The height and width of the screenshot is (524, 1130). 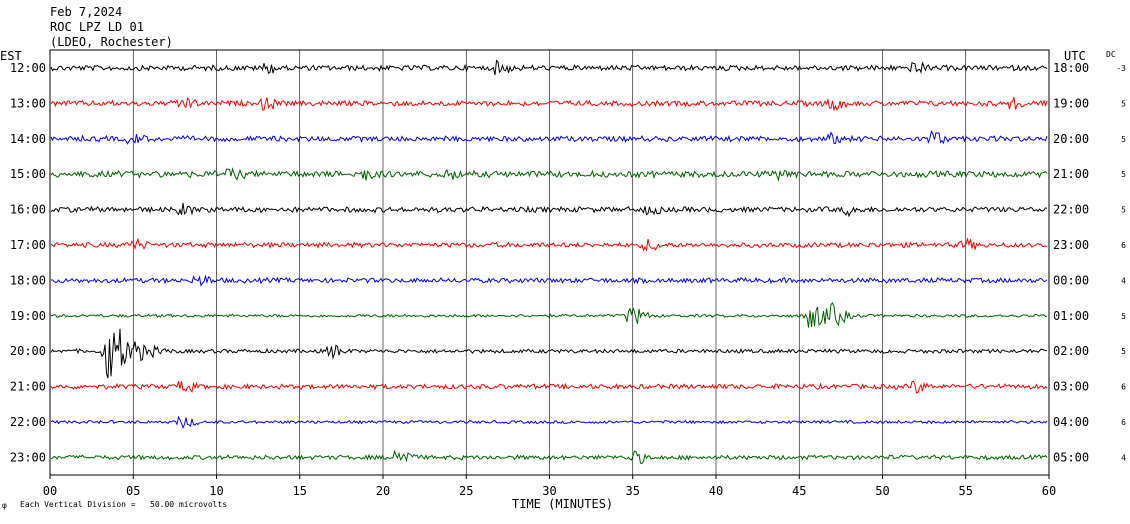 I want to click on est-time-label: 16:00, so click(x=28, y=210).